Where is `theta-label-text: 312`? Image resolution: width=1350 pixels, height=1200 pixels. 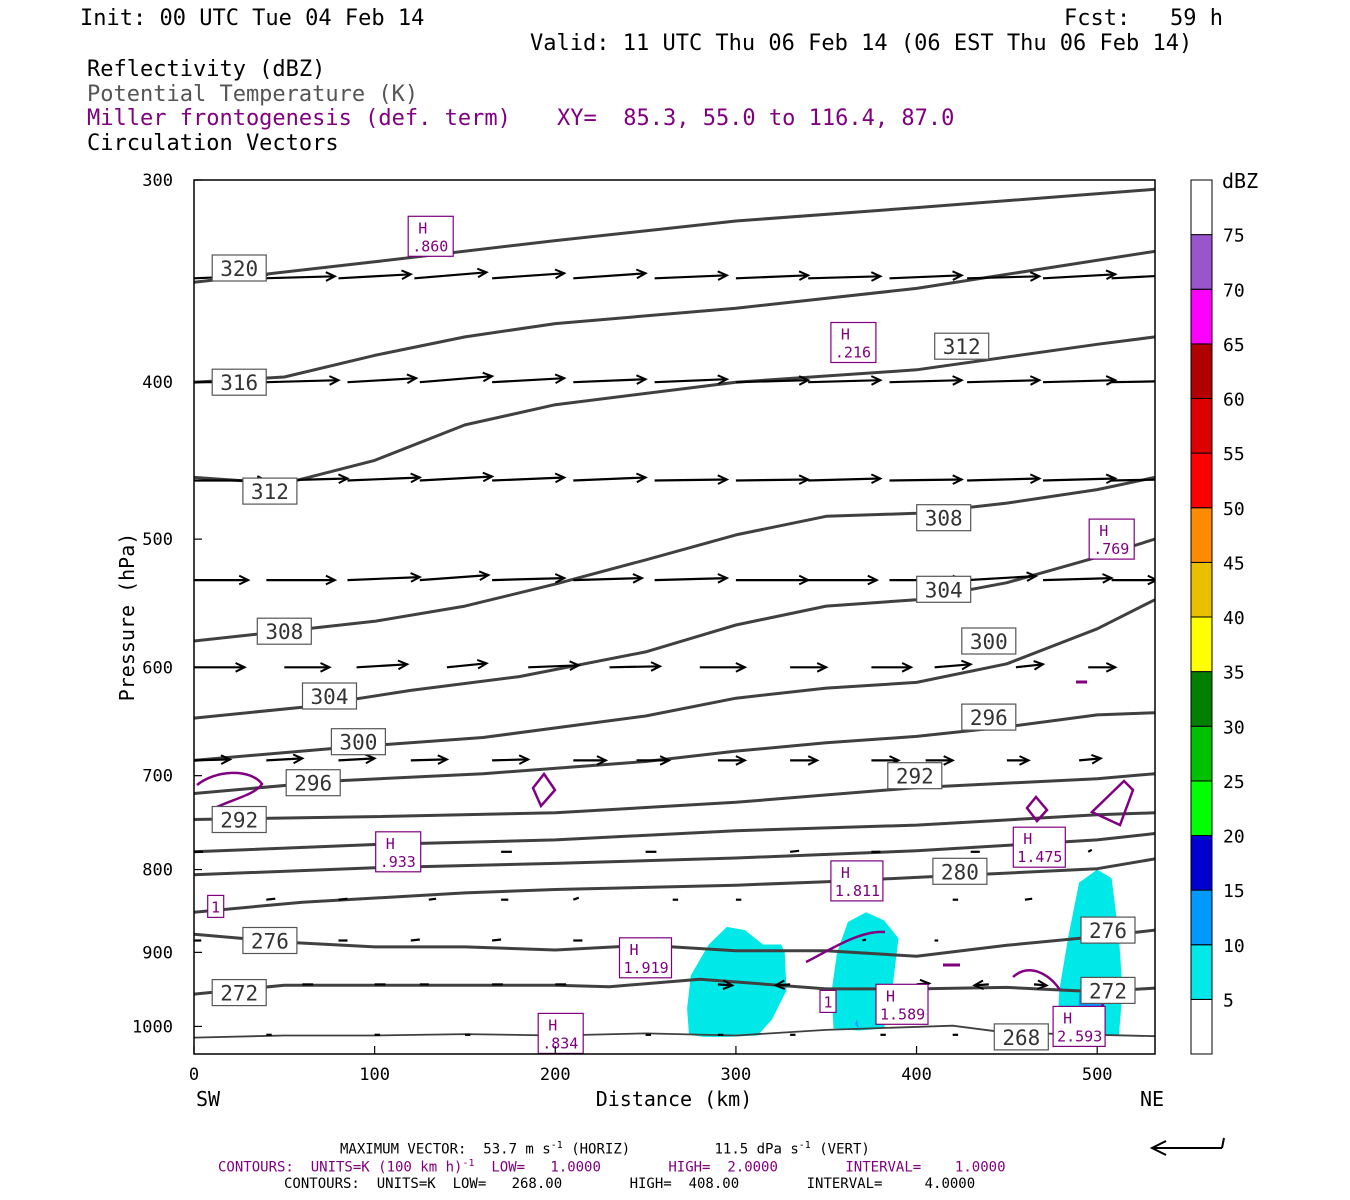
theta-label-text: 312 is located at coordinates (270, 492).